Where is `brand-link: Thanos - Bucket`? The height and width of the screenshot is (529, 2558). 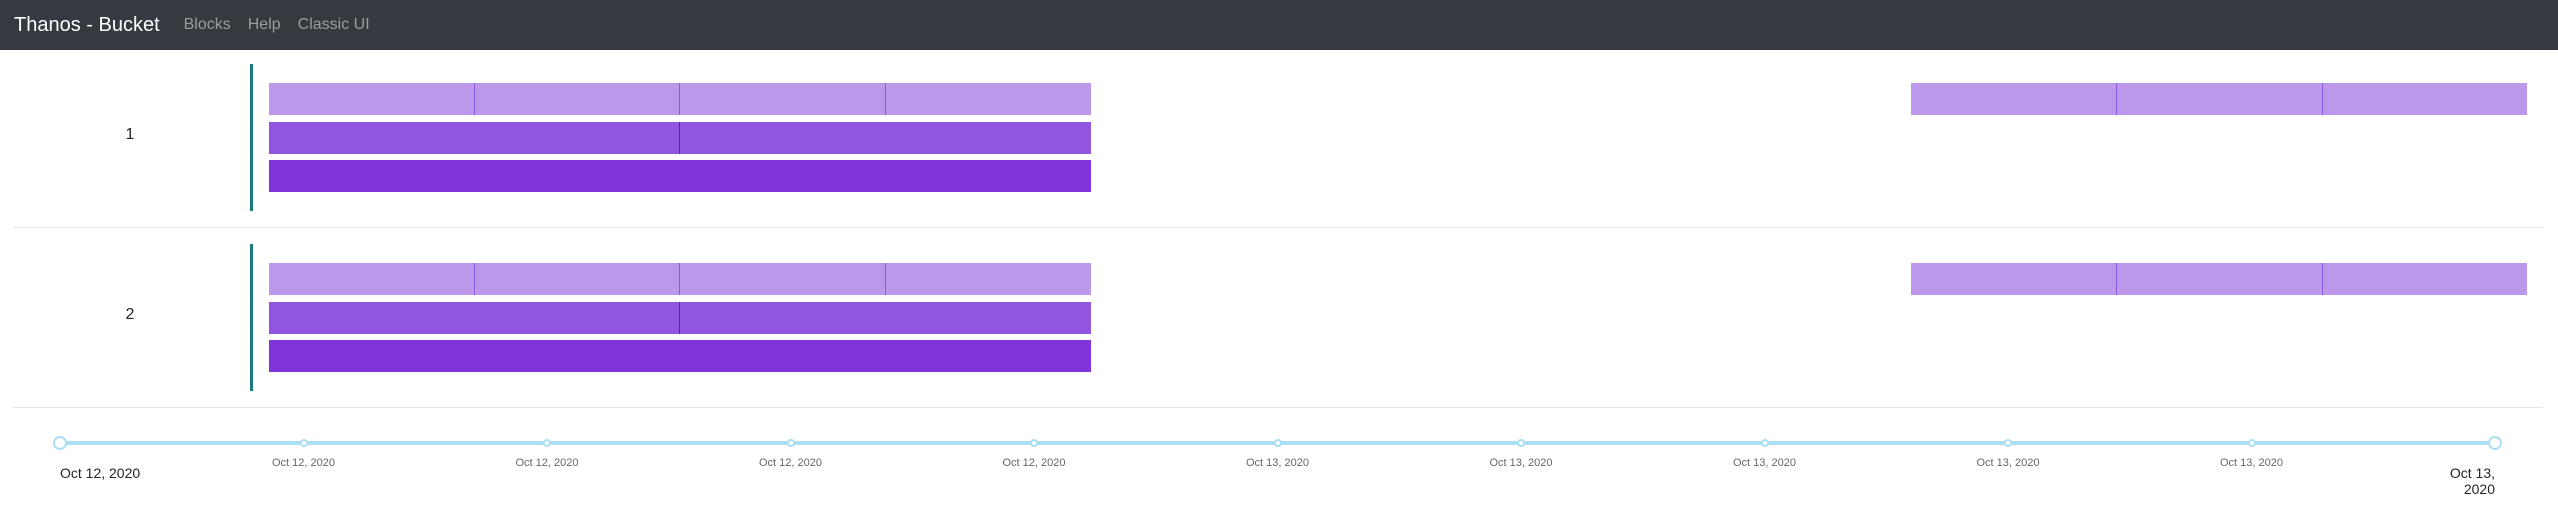
brand-link: Thanos - Bucket is located at coordinates (87, 24).